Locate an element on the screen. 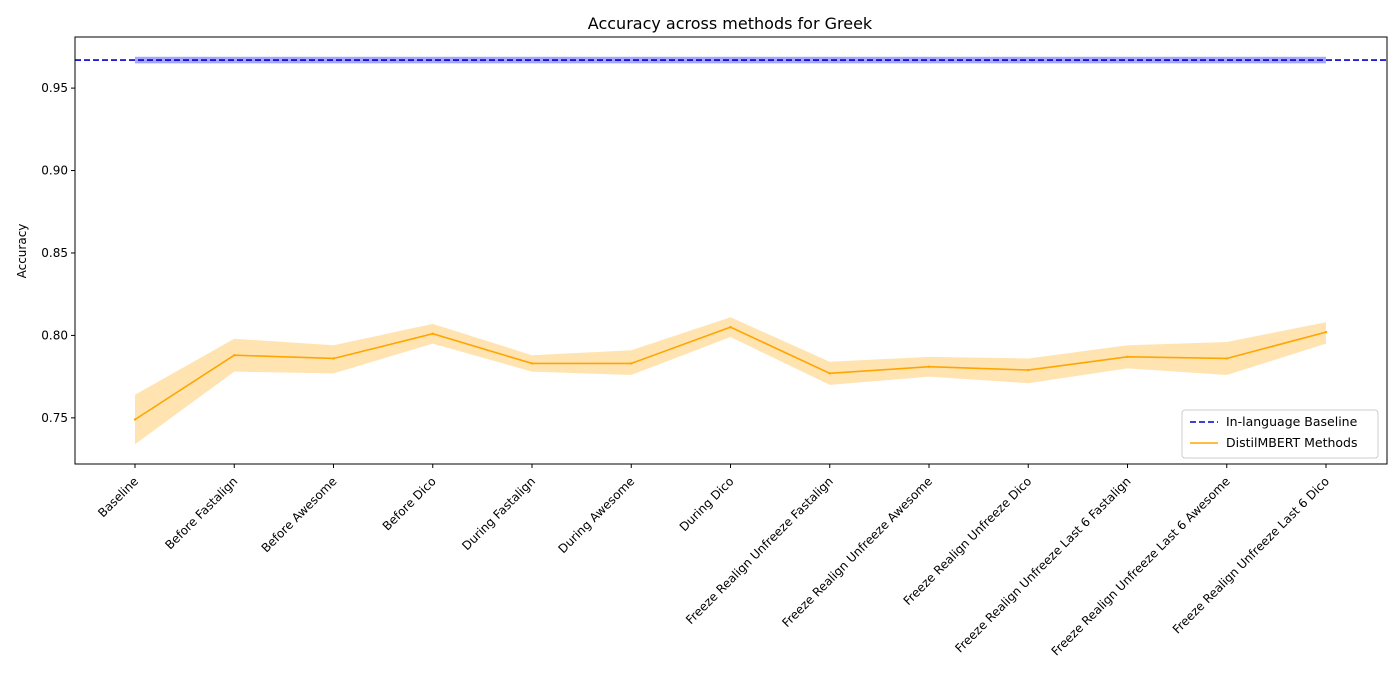 This screenshot has height=700, width=1400. y-tick-label: 0.75 is located at coordinates (54, 418).